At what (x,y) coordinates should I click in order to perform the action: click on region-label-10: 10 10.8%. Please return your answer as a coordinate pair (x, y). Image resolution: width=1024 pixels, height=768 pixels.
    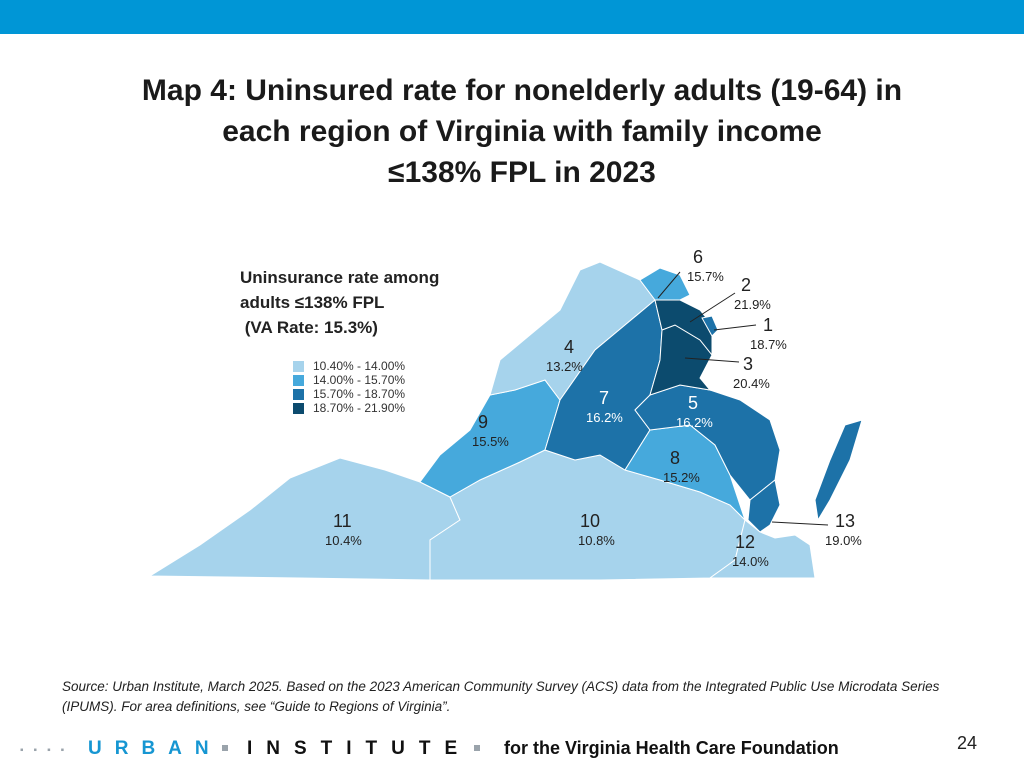
    Looking at the image, I should click on (597, 530).